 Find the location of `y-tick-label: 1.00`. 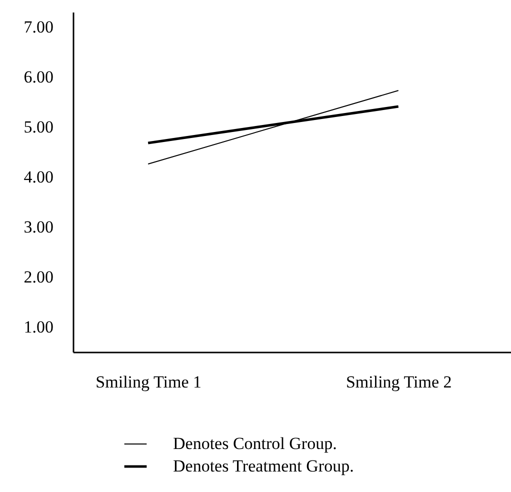

y-tick-label: 1.00 is located at coordinates (39, 327).